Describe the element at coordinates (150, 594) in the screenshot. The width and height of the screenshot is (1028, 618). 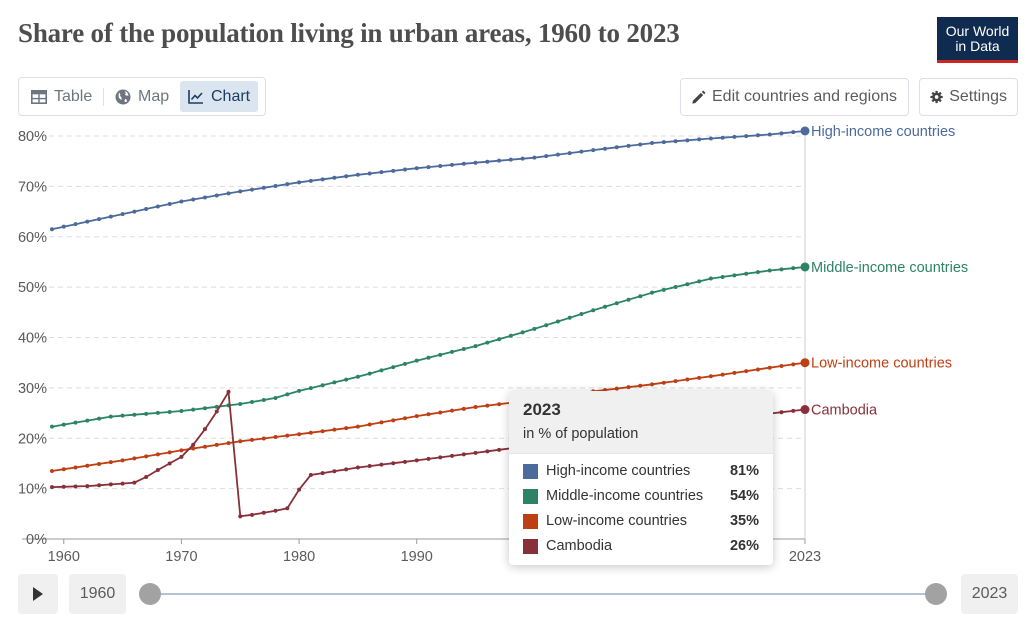
I see `timeline-start-handle` at that location.